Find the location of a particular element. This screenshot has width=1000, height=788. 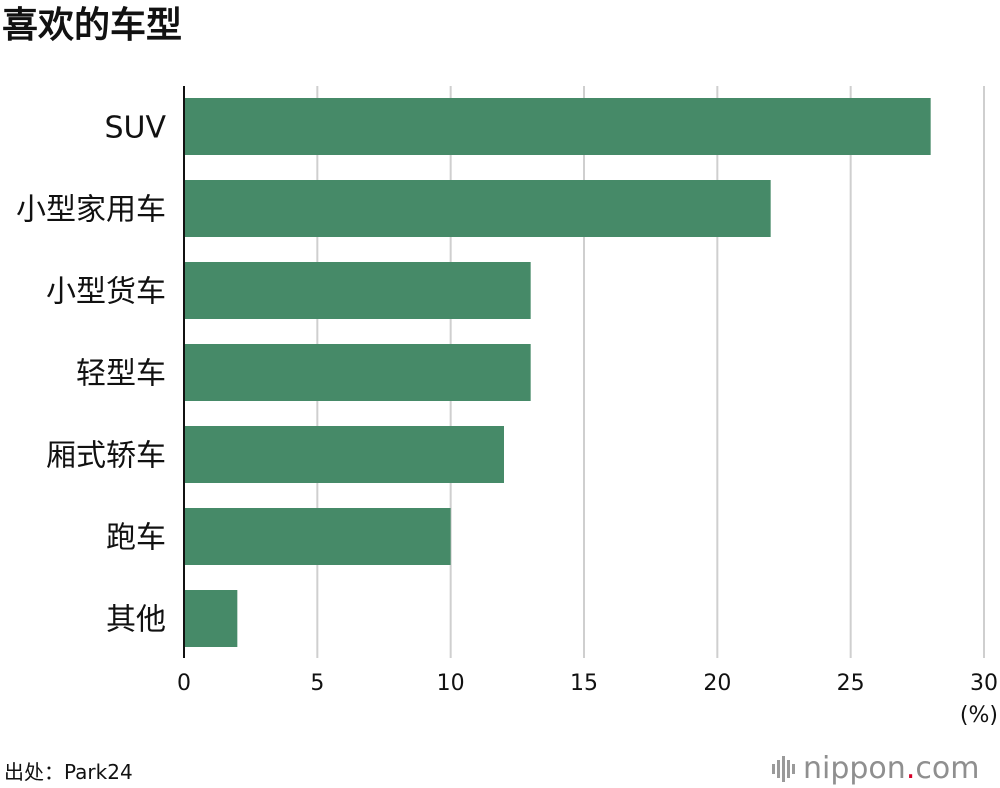

x-tick-label: 5 is located at coordinates (317, 683).